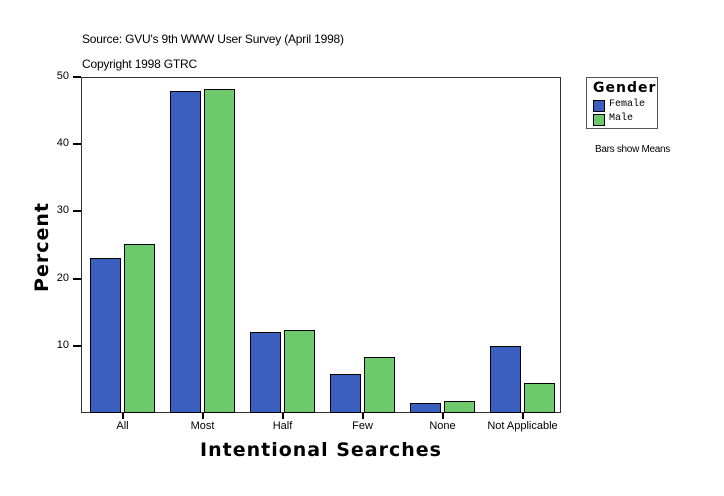 The width and height of the screenshot is (724, 496). What do you see at coordinates (459, 406) in the screenshot?
I see `bar-male-none` at bounding box center [459, 406].